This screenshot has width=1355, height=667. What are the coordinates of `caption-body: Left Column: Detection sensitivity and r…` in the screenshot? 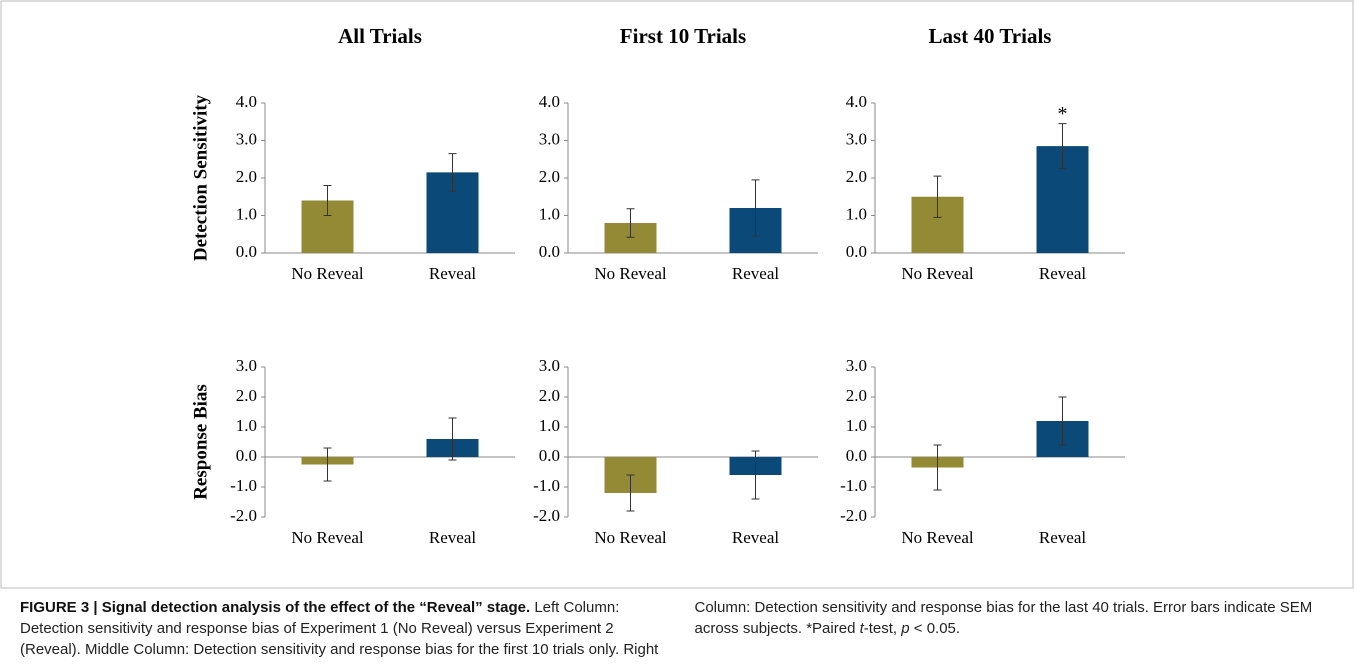 It's located at (666, 628).